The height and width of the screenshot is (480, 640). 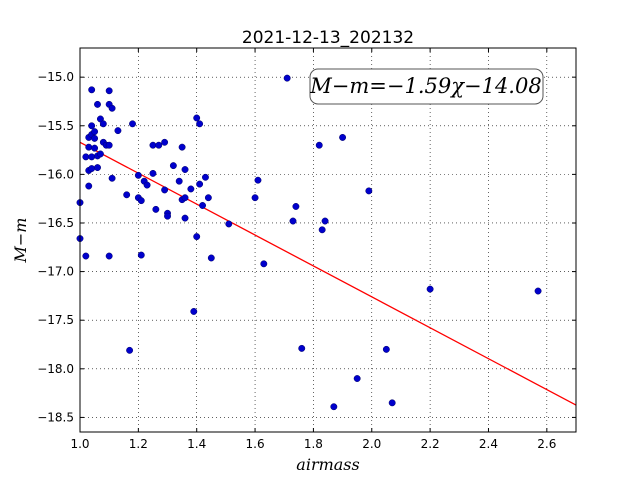 I want to click on x-tick-label: 1.6, so click(x=255, y=444).